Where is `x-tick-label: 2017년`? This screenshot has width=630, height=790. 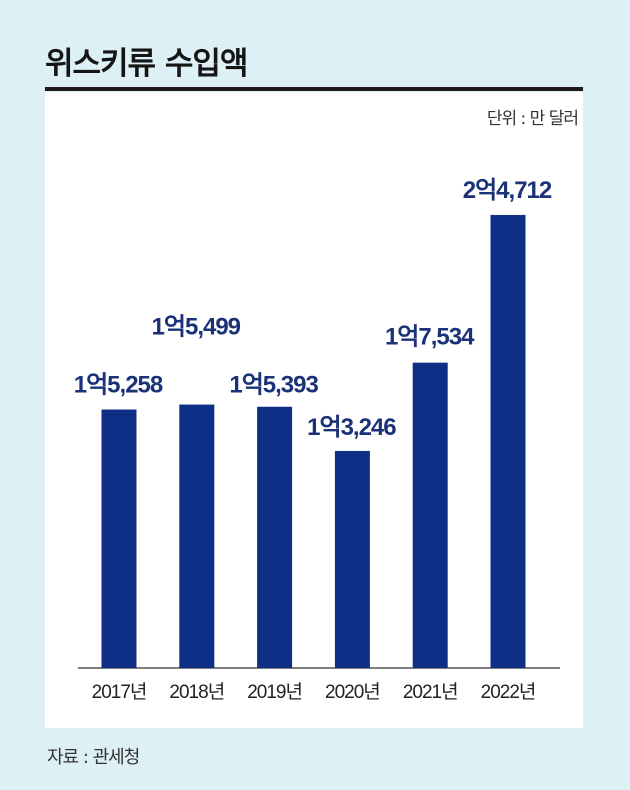
x-tick-label: 2017년 is located at coordinates (119, 692).